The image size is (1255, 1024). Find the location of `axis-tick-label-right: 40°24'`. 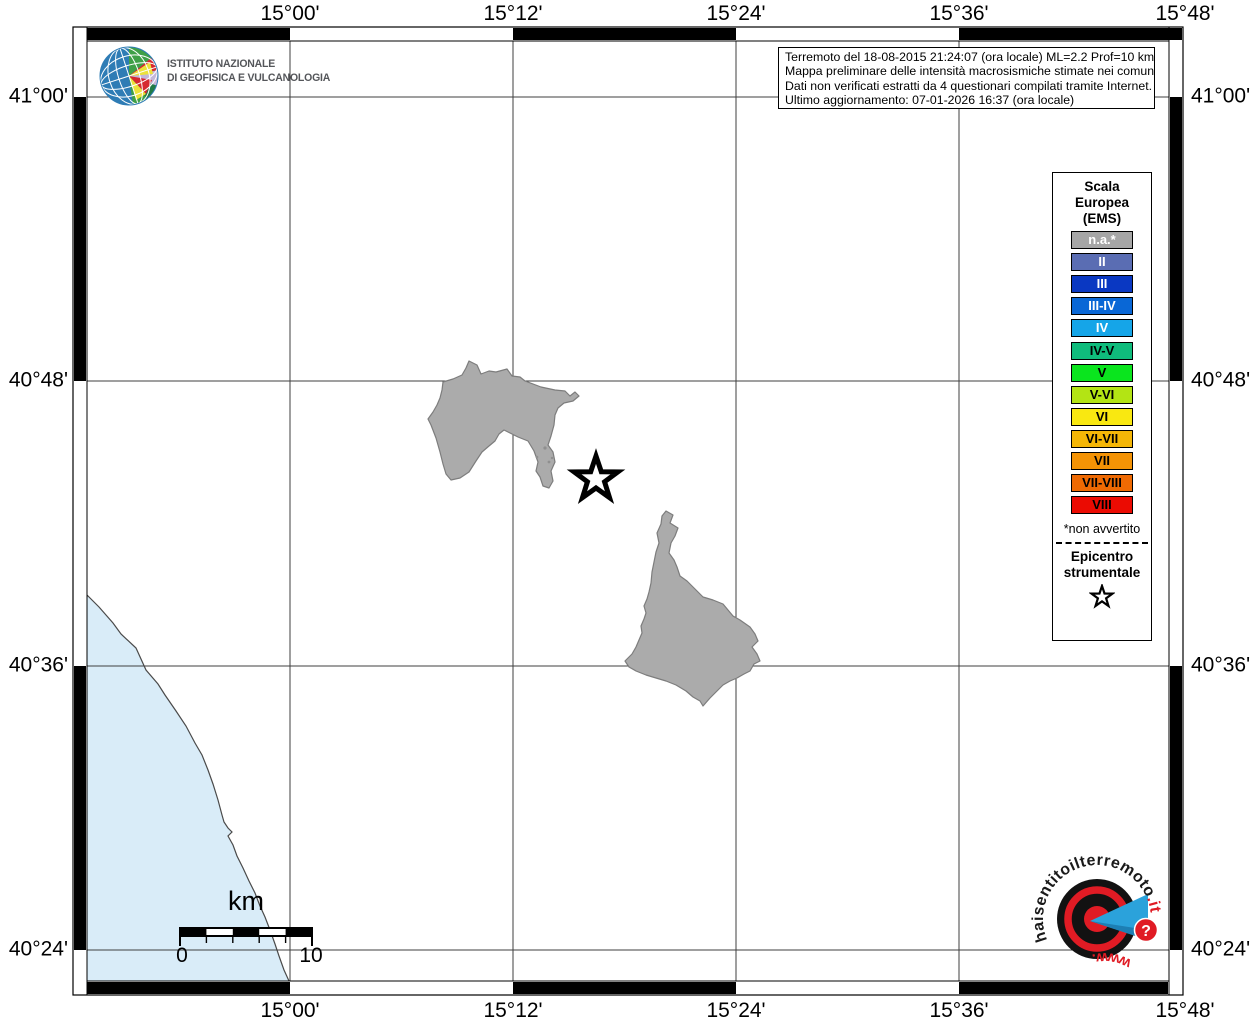

axis-tick-label-right: 40°24' is located at coordinates (1221, 949).